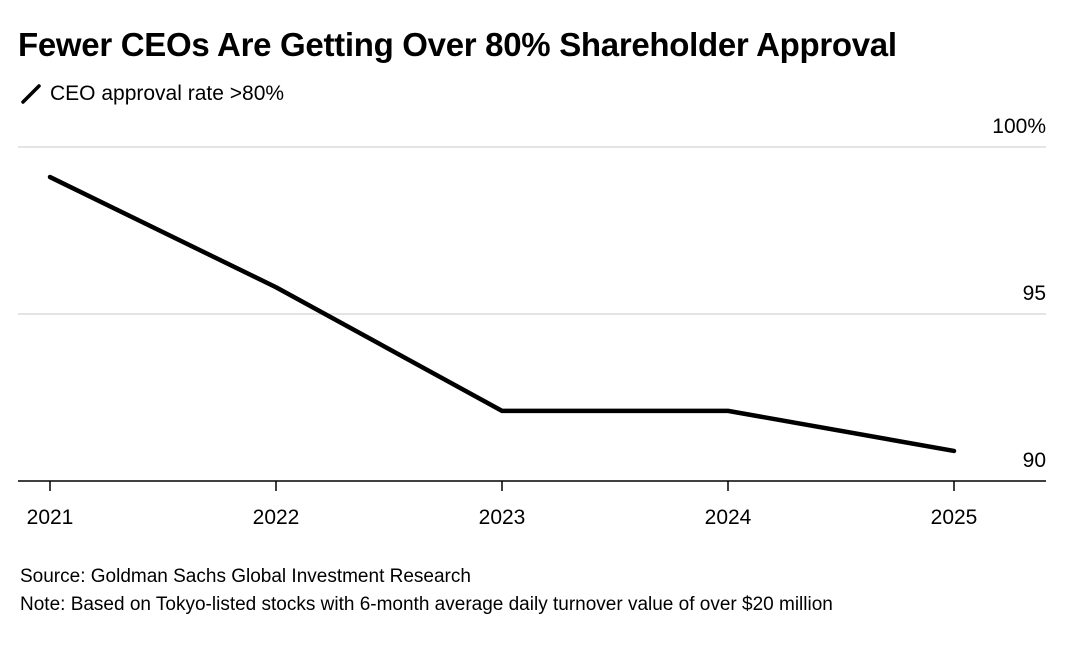  I want to click on legend: CEO approval rate >80%, so click(152, 94).